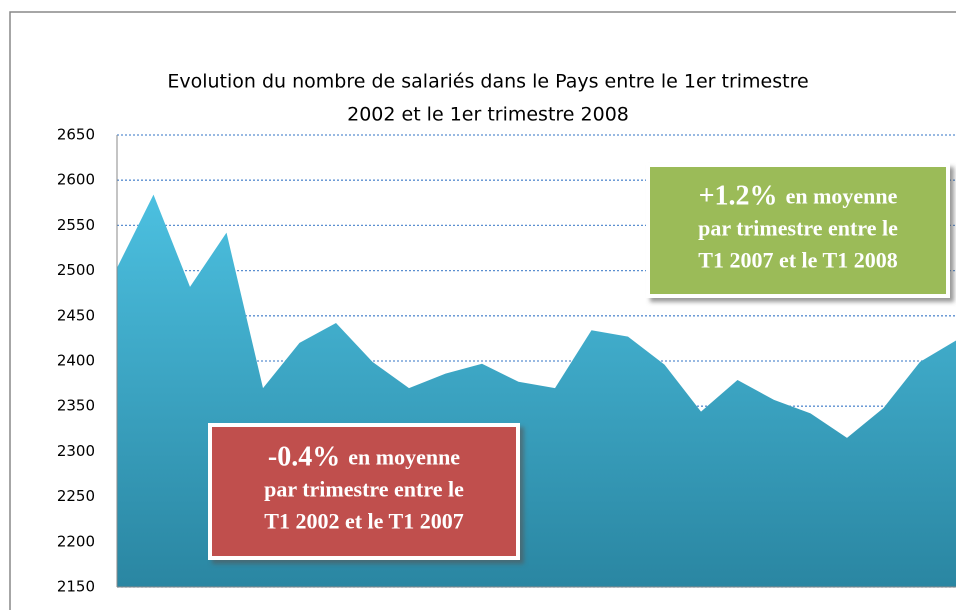 This screenshot has width=956, height=610. What do you see at coordinates (363, 521) in the screenshot?
I see `annotation-text: T1 2002 et le T1 2007` at bounding box center [363, 521].